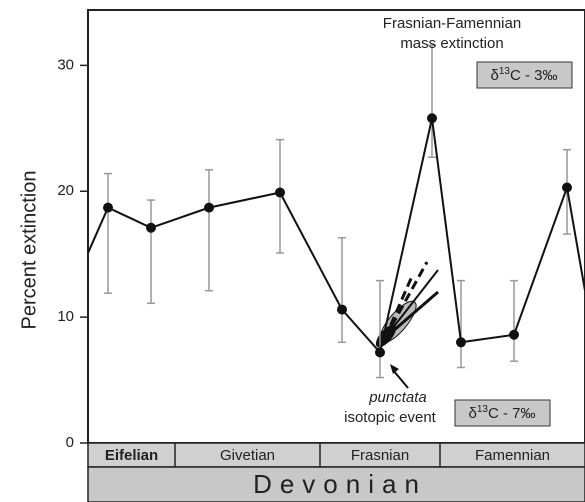 The height and width of the screenshot is (502, 585). I want to click on stage-label: Frasnian, so click(380, 455).